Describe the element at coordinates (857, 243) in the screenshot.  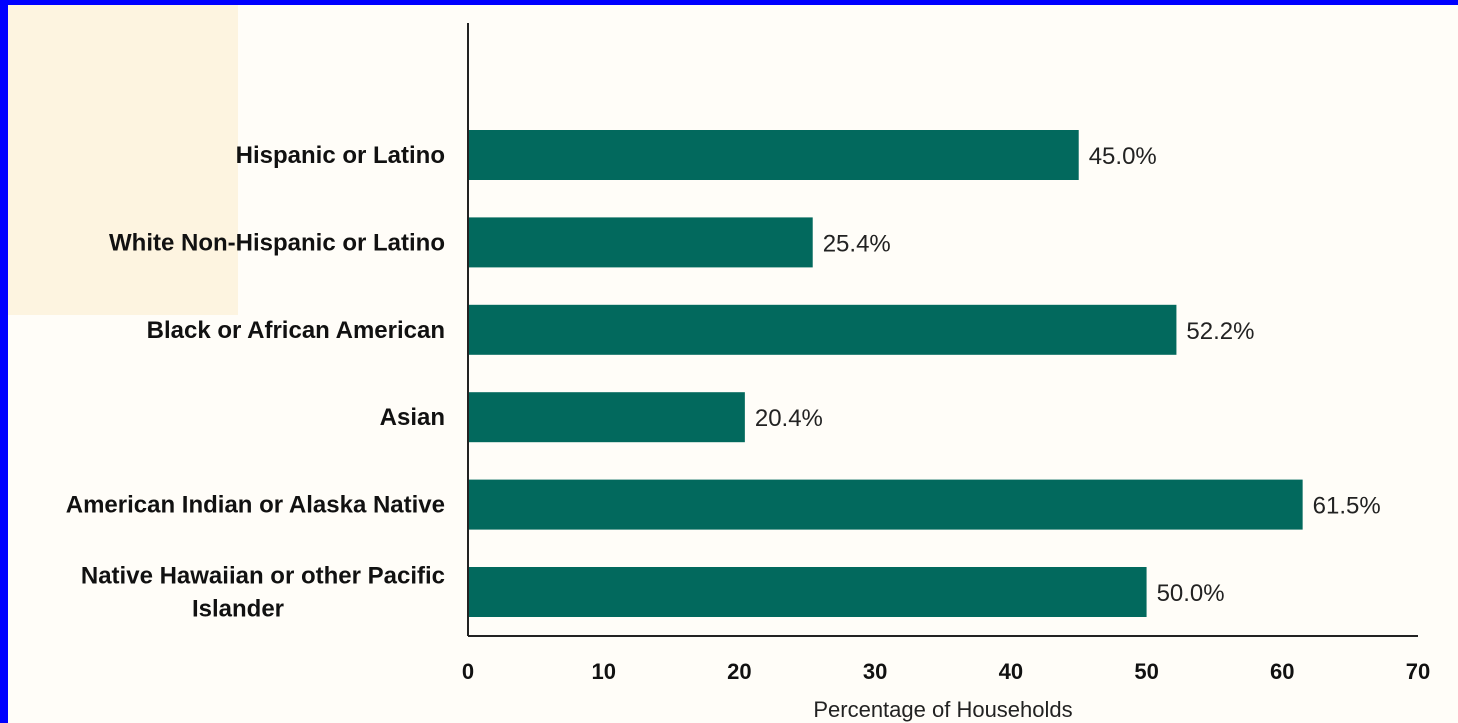
I see `value-label: 25.4%` at that location.